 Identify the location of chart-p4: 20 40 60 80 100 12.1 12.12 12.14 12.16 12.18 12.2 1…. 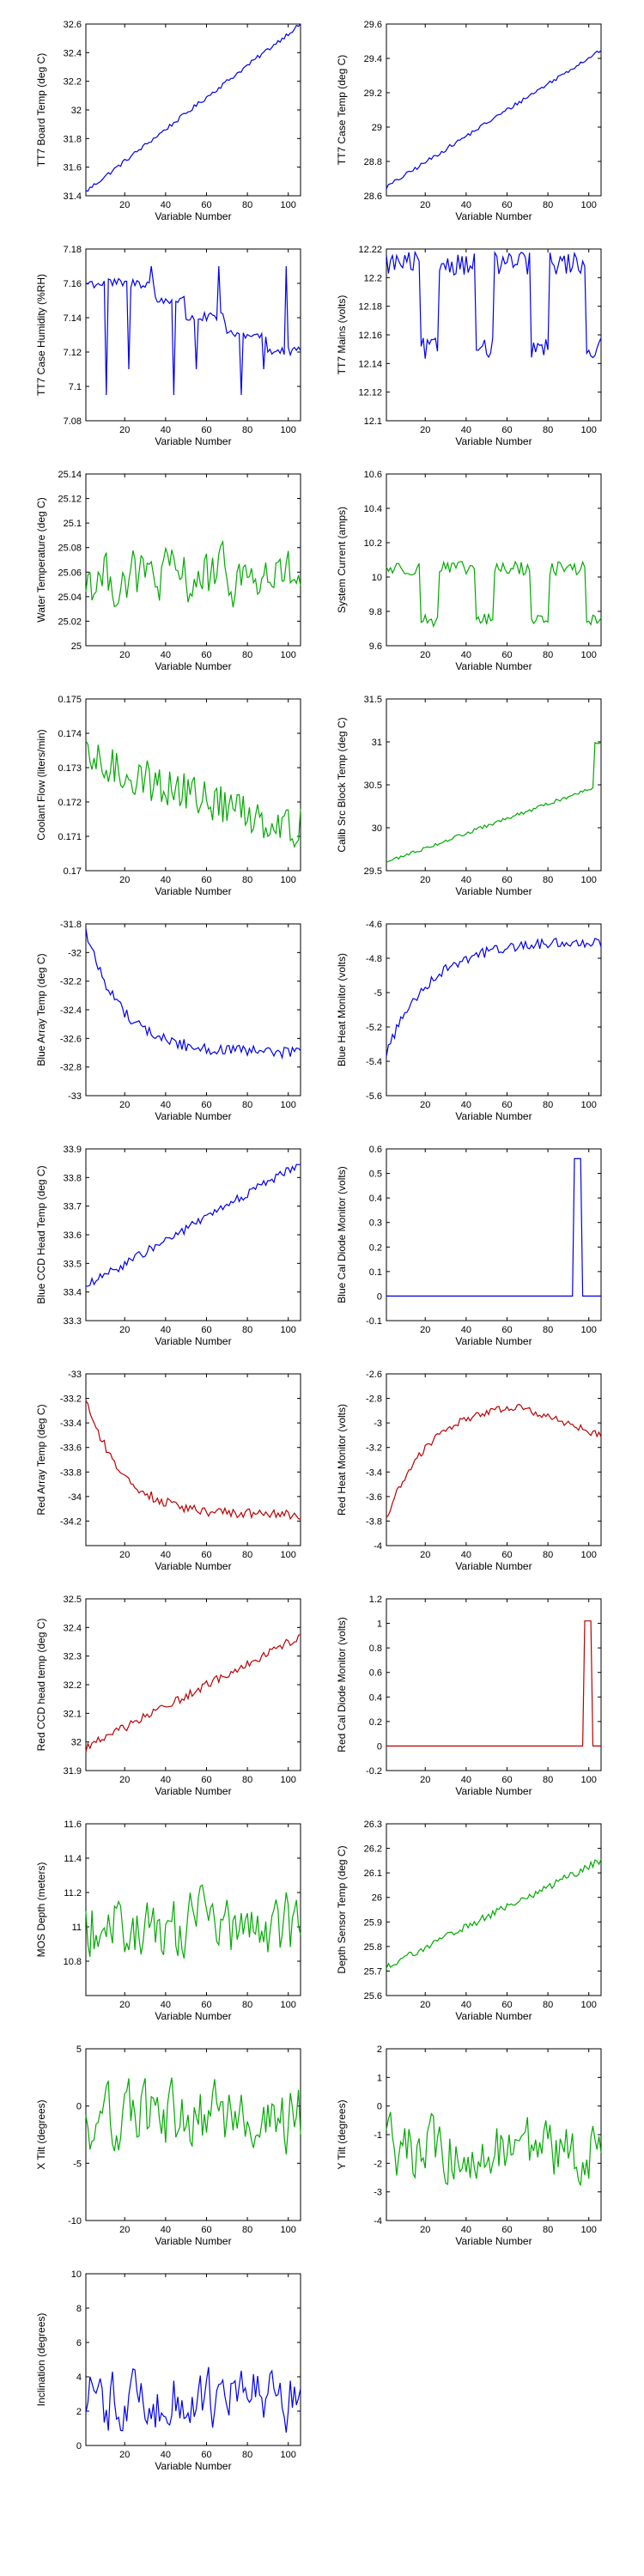
(469, 346).